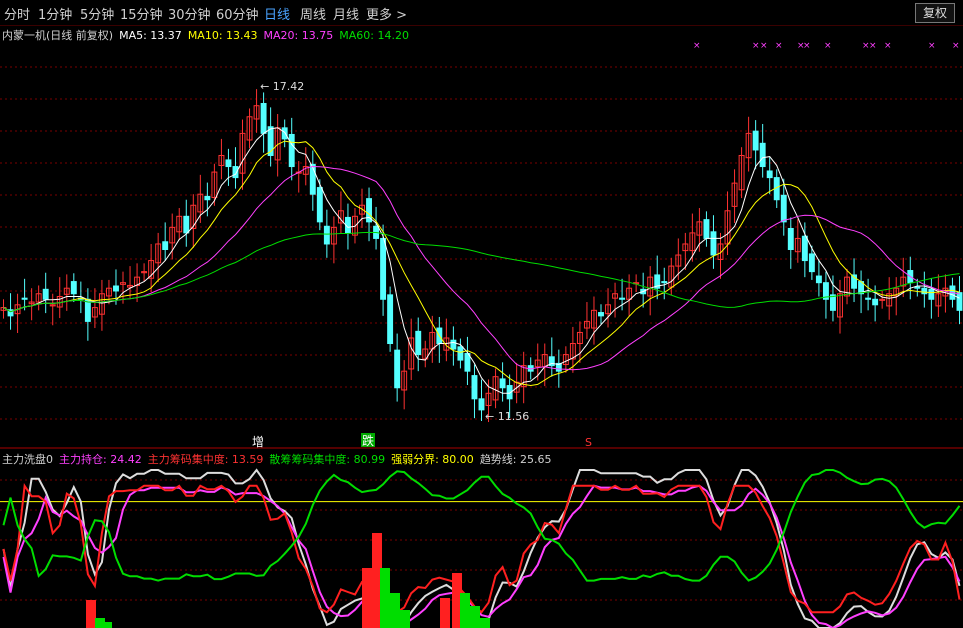 Image resolution: width=963 pixels, height=628 pixels. What do you see at coordinates (346, 15) in the screenshot?
I see `tab-8: 月线` at bounding box center [346, 15].